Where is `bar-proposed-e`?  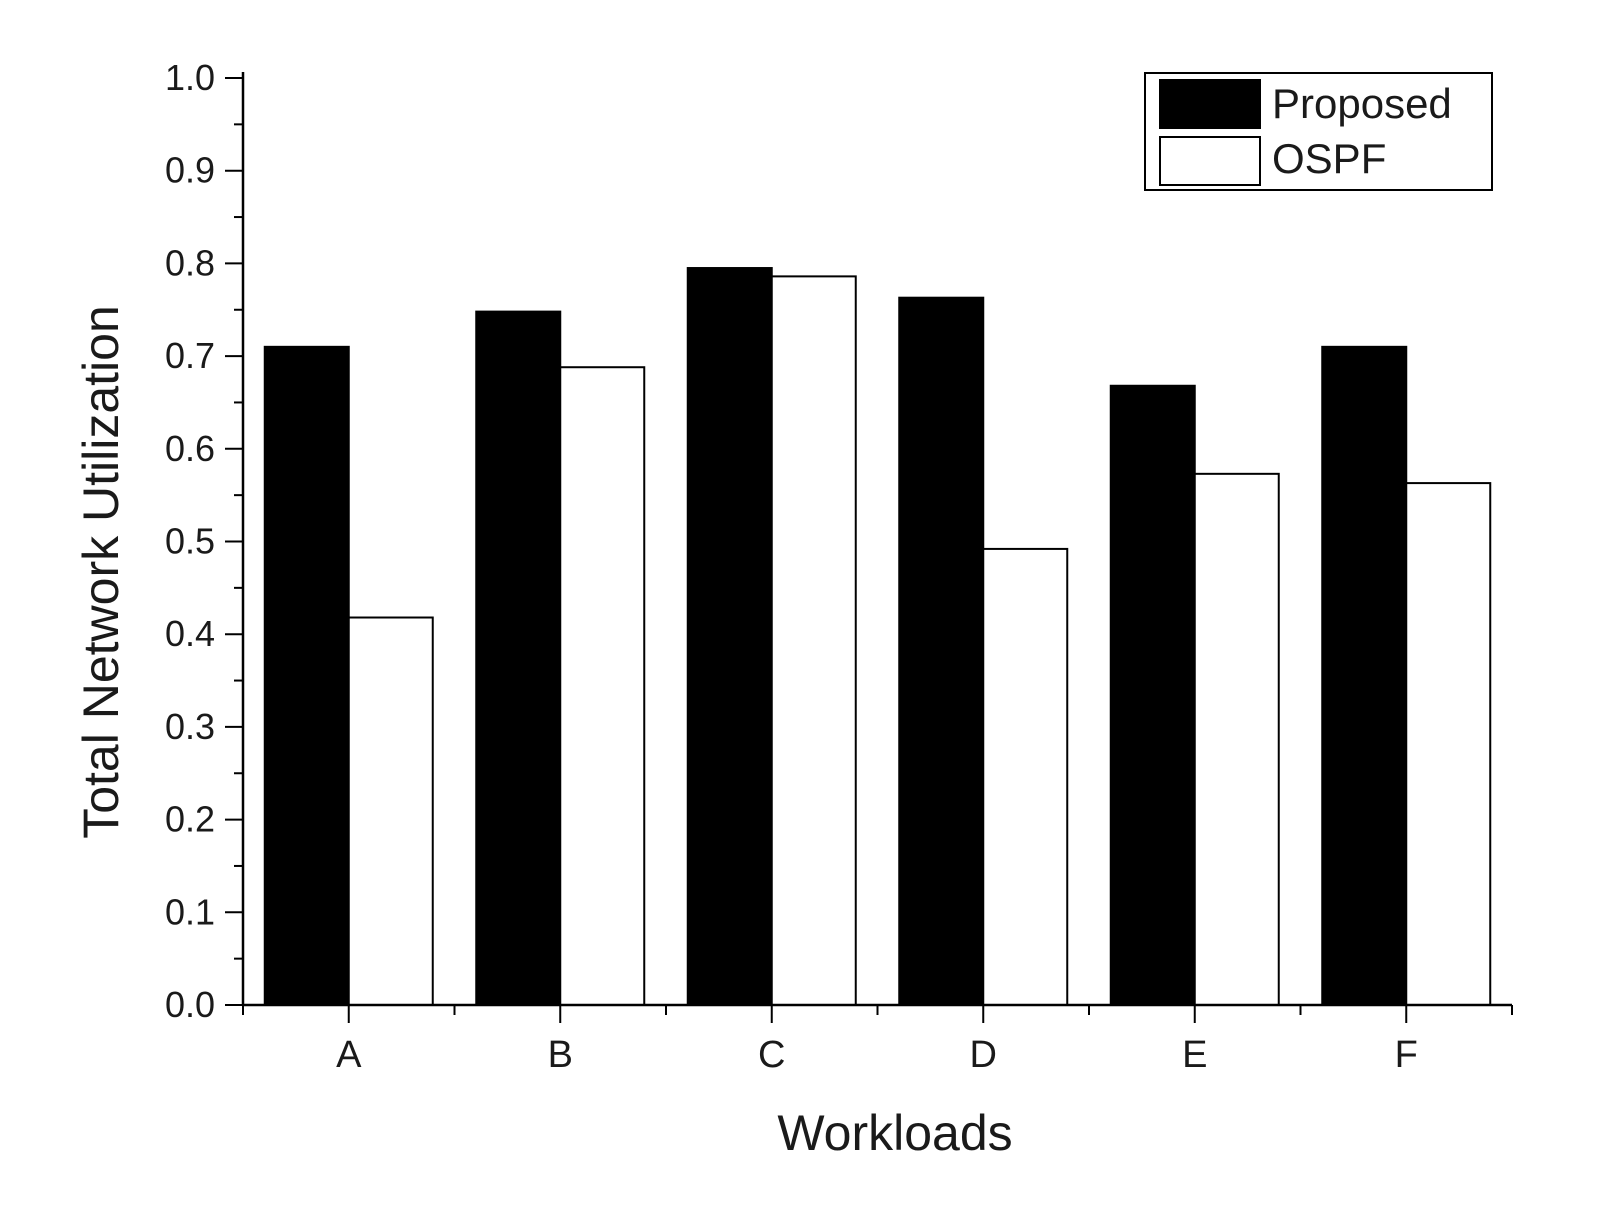
bar-proposed-e is located at coordinates (1152, 695).